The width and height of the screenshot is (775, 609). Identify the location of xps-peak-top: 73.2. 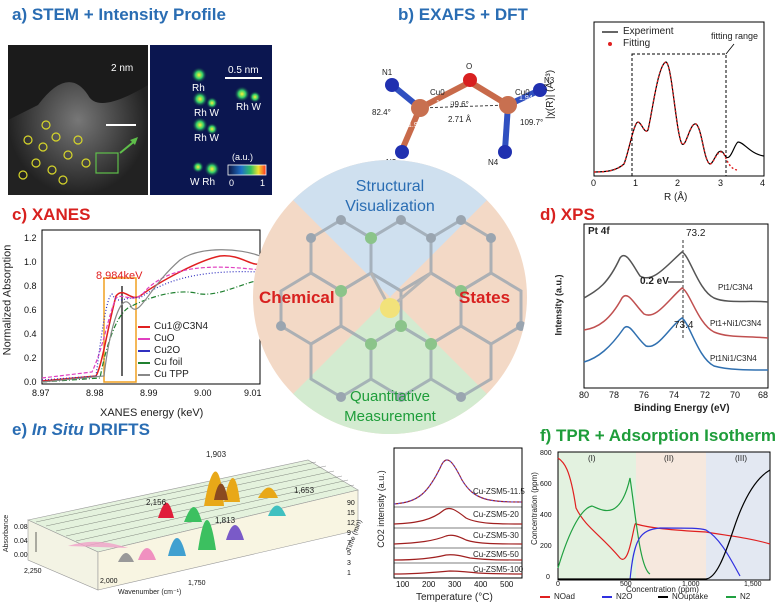
(696, 233).